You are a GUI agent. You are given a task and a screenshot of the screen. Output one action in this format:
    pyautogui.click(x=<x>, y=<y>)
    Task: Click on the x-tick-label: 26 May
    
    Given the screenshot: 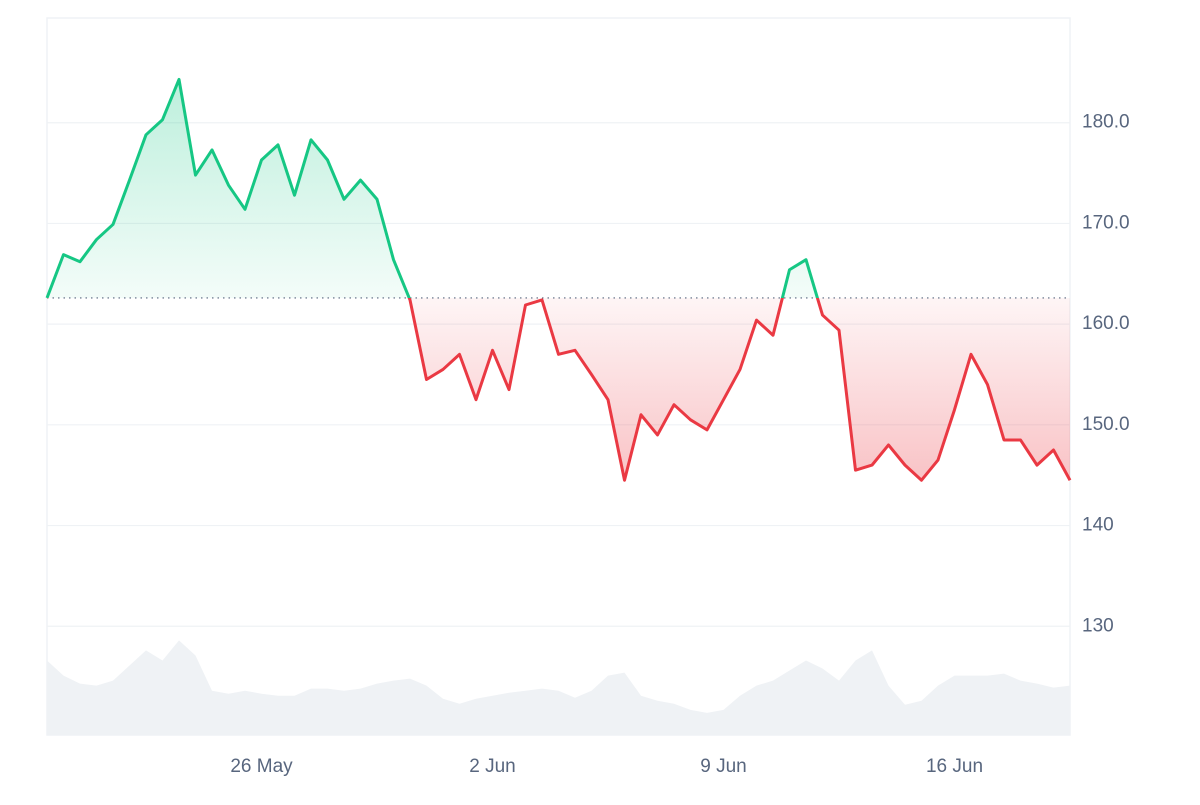 What is the action you would take?
    pyautogui.click(x=261, y=766)
    